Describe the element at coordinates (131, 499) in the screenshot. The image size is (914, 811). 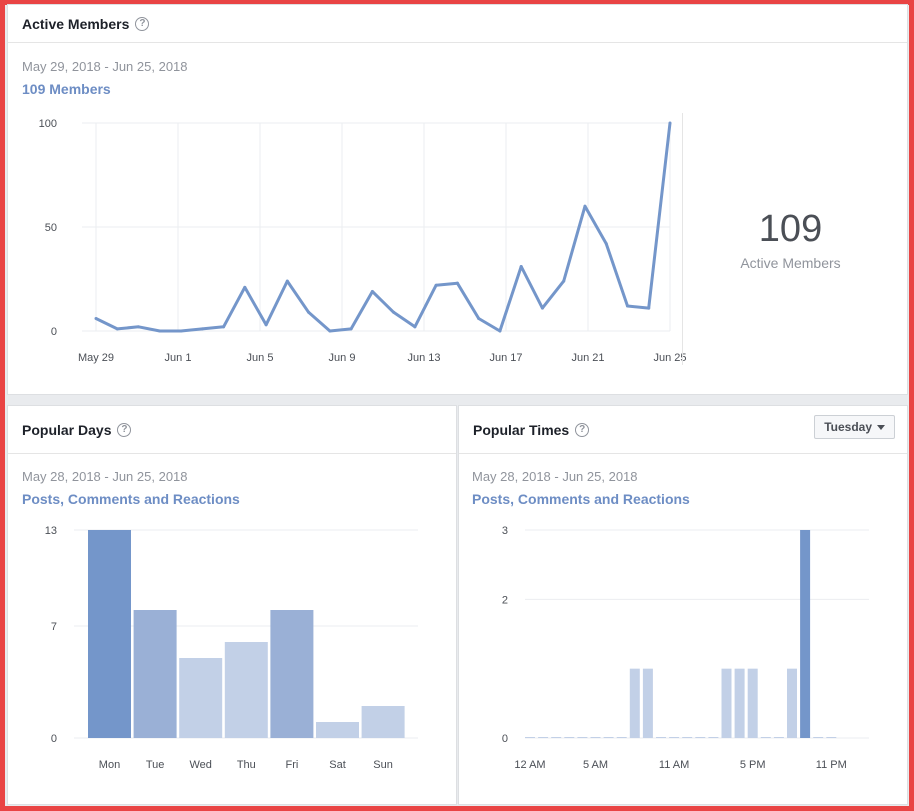
I see `popular-days-metric-link: Posts, Comments and Reactions` at that location.